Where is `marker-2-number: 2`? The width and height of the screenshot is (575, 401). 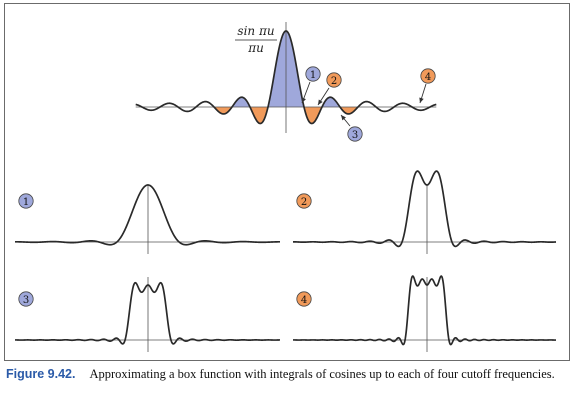
marker-2-number: 2 is located at coordinates (334, 81).